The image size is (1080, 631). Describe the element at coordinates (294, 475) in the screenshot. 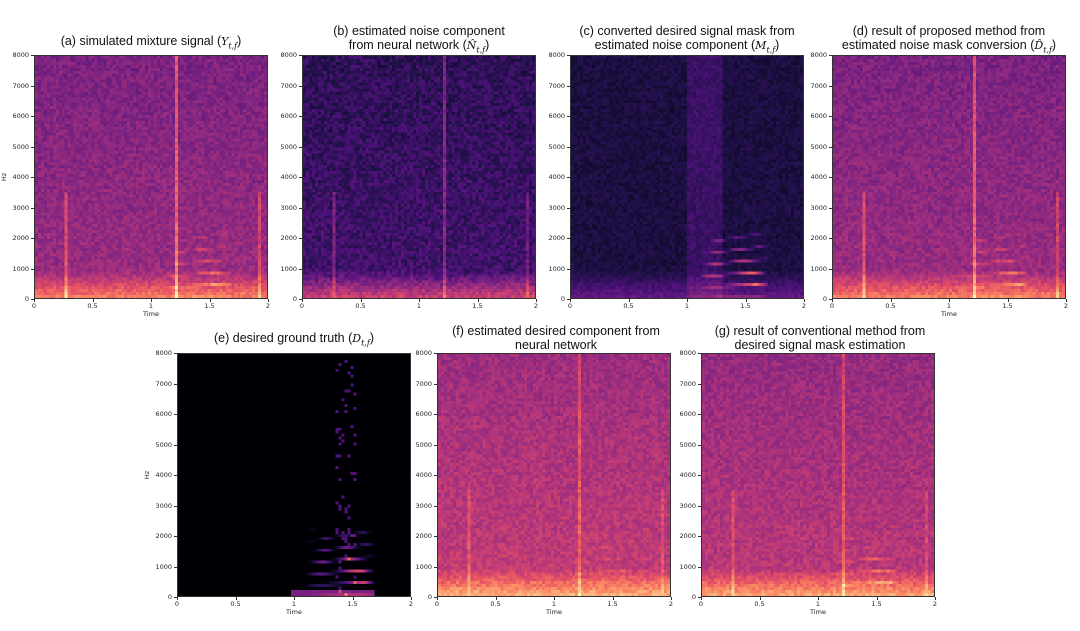

I see `spectrogram-e` at that location.